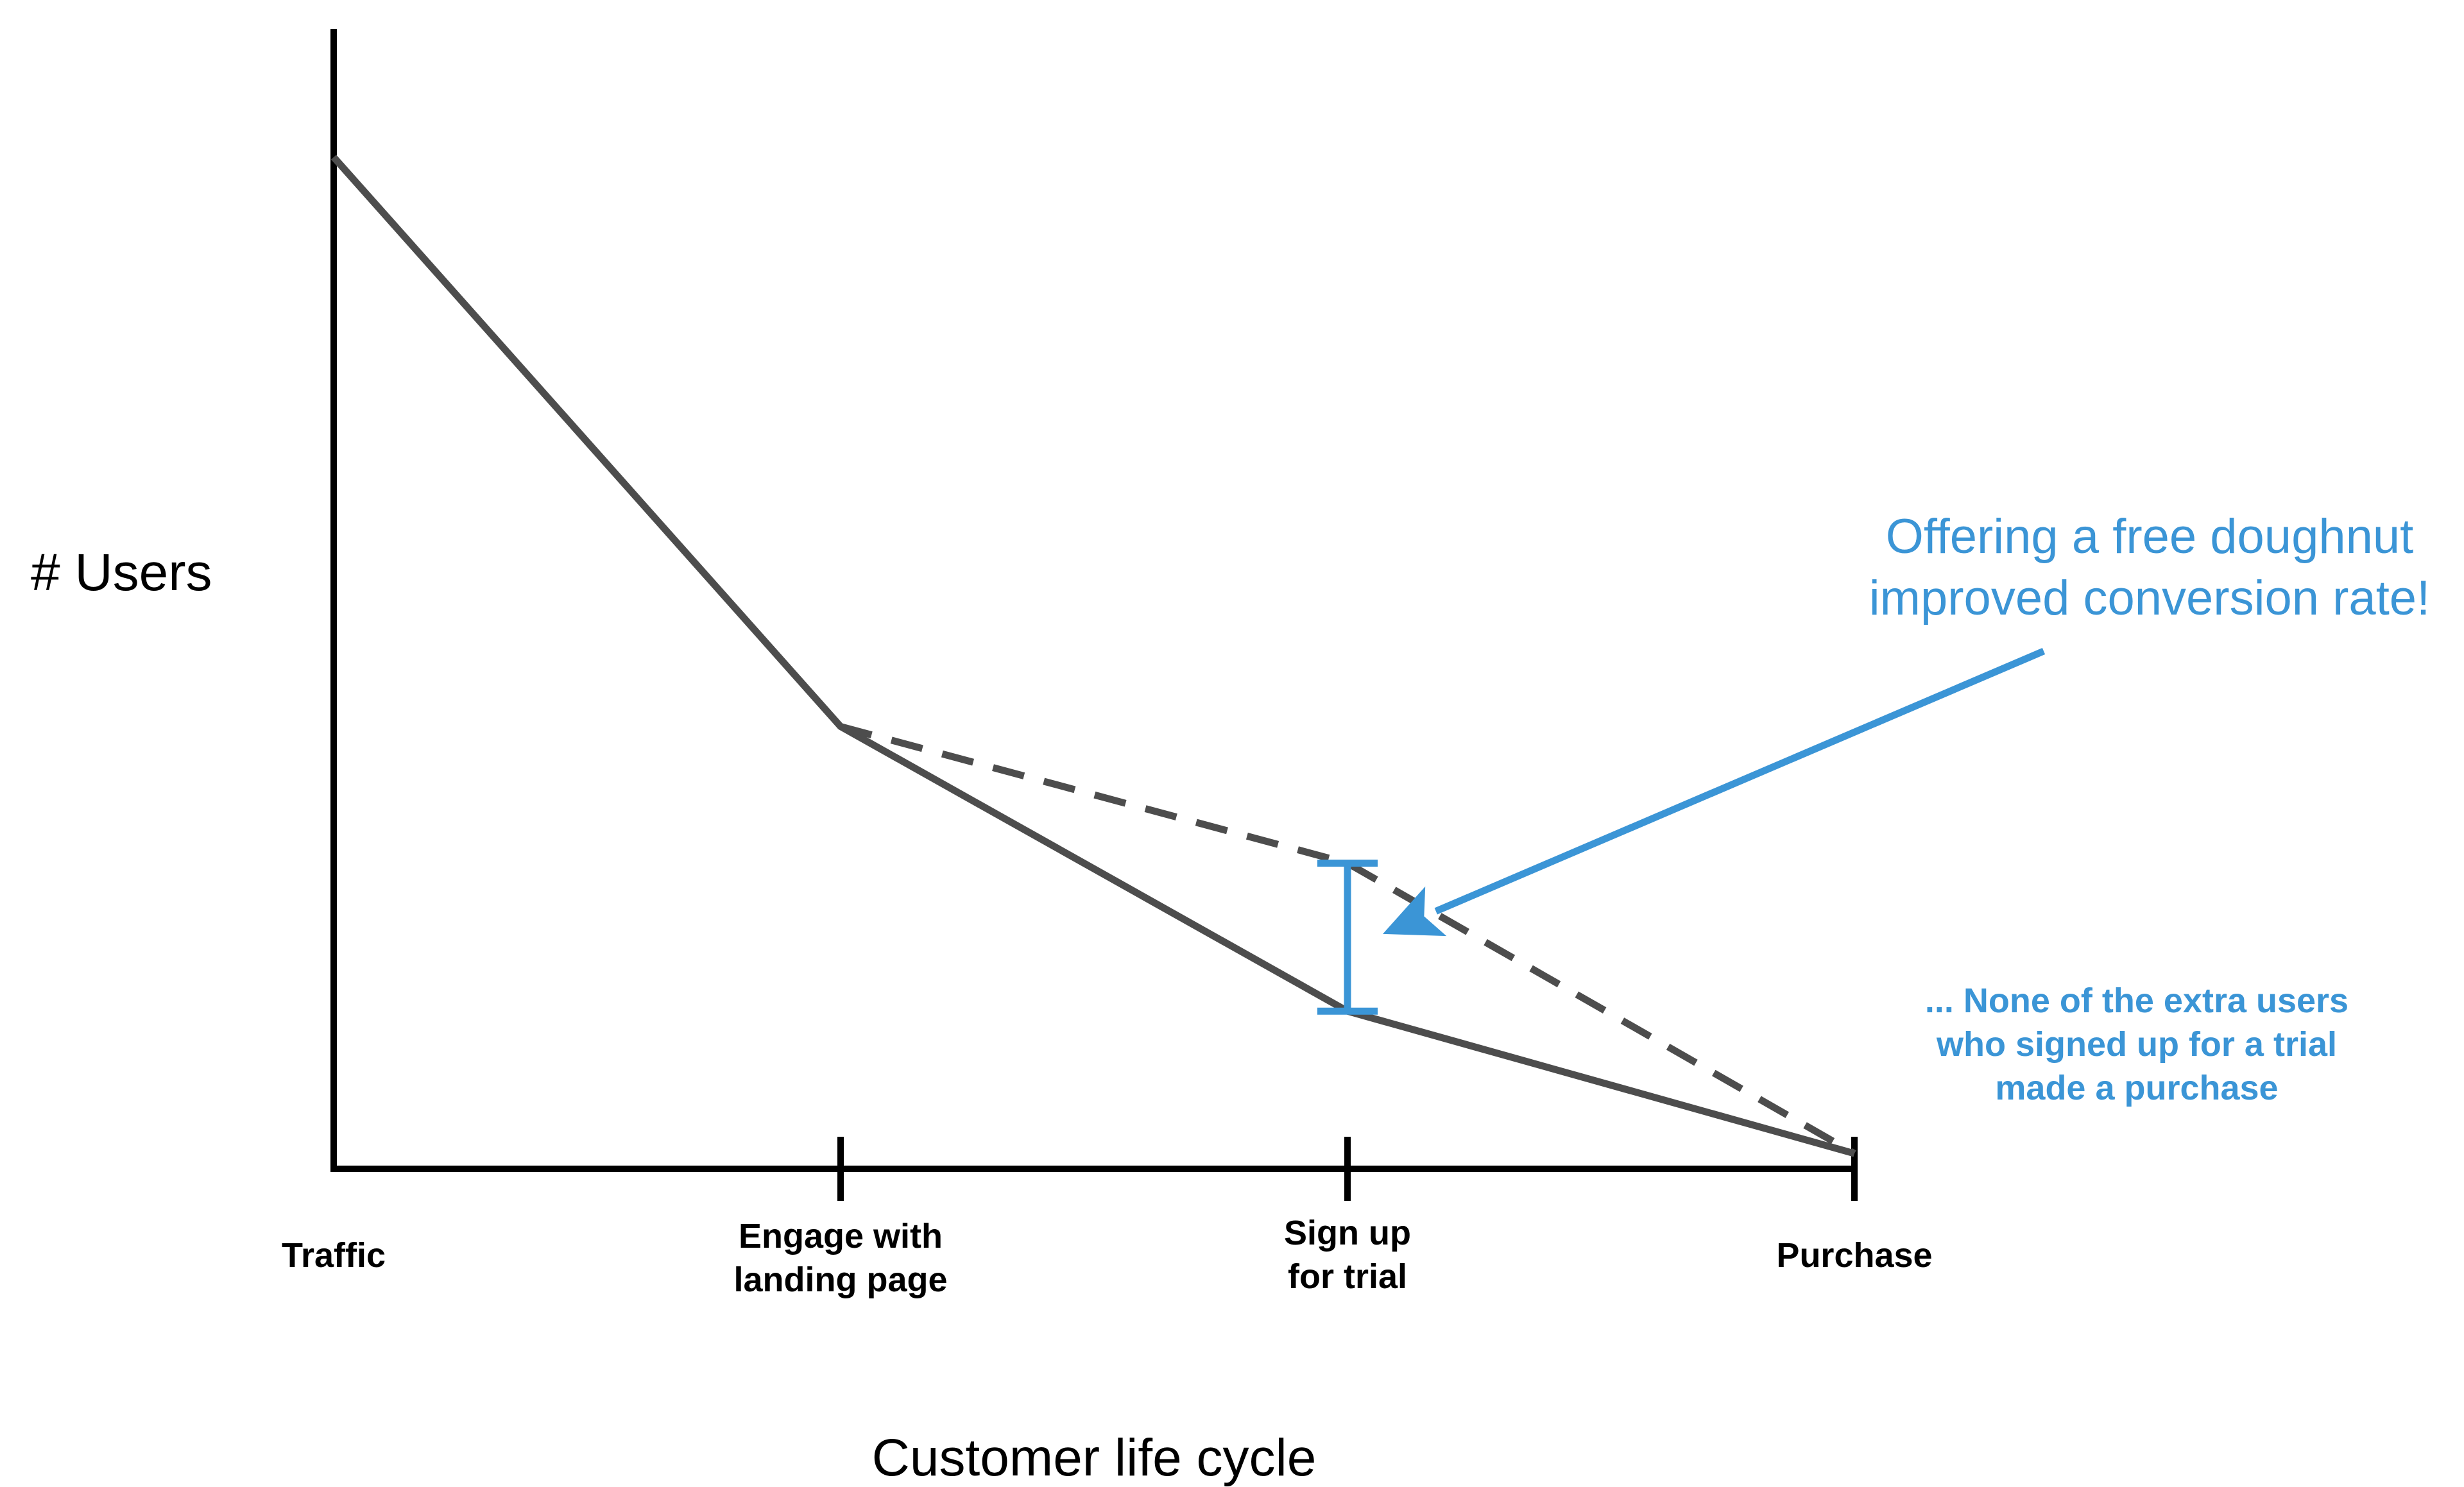 This screenshot has height=1487, width=2464. What do you see at coordinates (1347, 1169) in the screenshot?
I see `x-ticks` at bounding box center [1347, 1169].